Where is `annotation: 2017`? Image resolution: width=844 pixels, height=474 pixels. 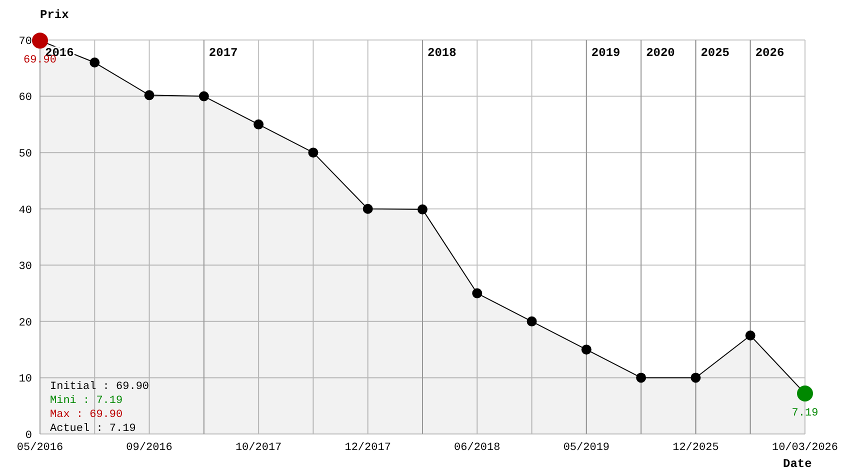 annotation: 2017 is located at coordinates (223, 53).